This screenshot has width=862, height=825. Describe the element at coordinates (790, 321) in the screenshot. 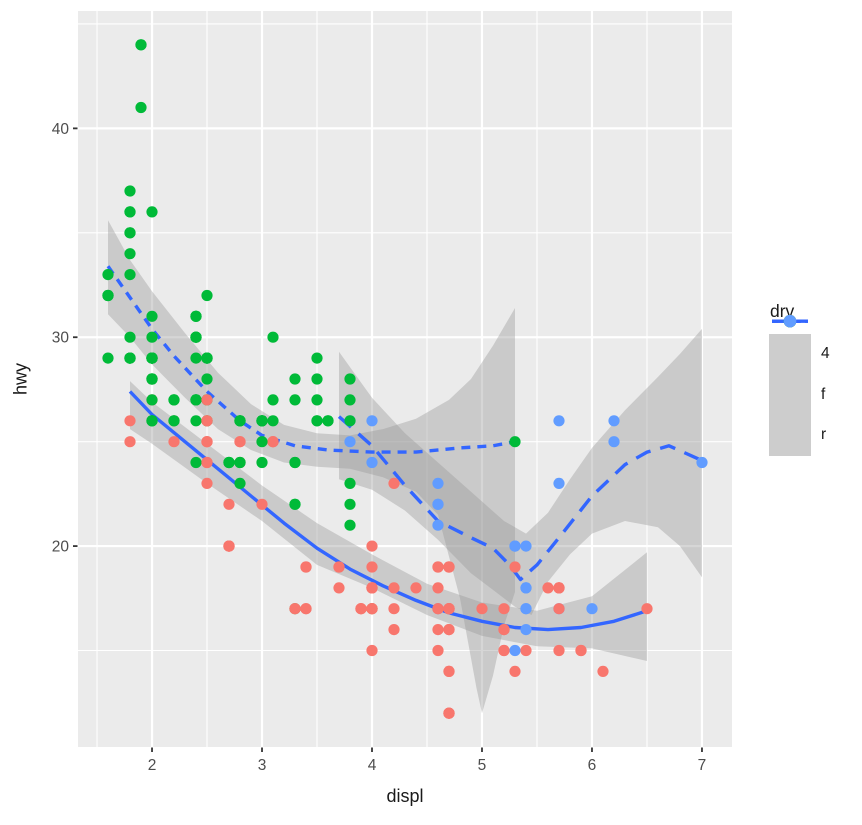

I see `legend-key-point` at that location.